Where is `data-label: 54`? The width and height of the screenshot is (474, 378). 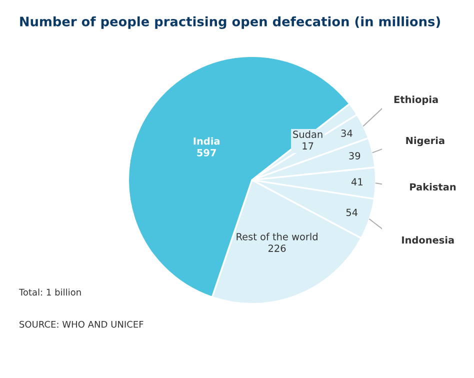
data-label: 54 is located at coordinates (352, 212).